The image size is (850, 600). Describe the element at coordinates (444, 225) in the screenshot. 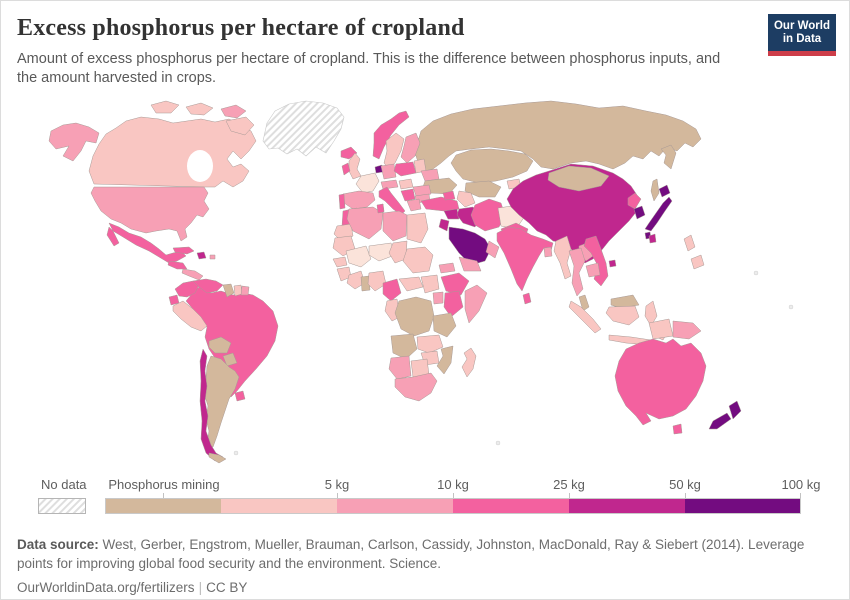

I see `country-jordan-israel` at that location.